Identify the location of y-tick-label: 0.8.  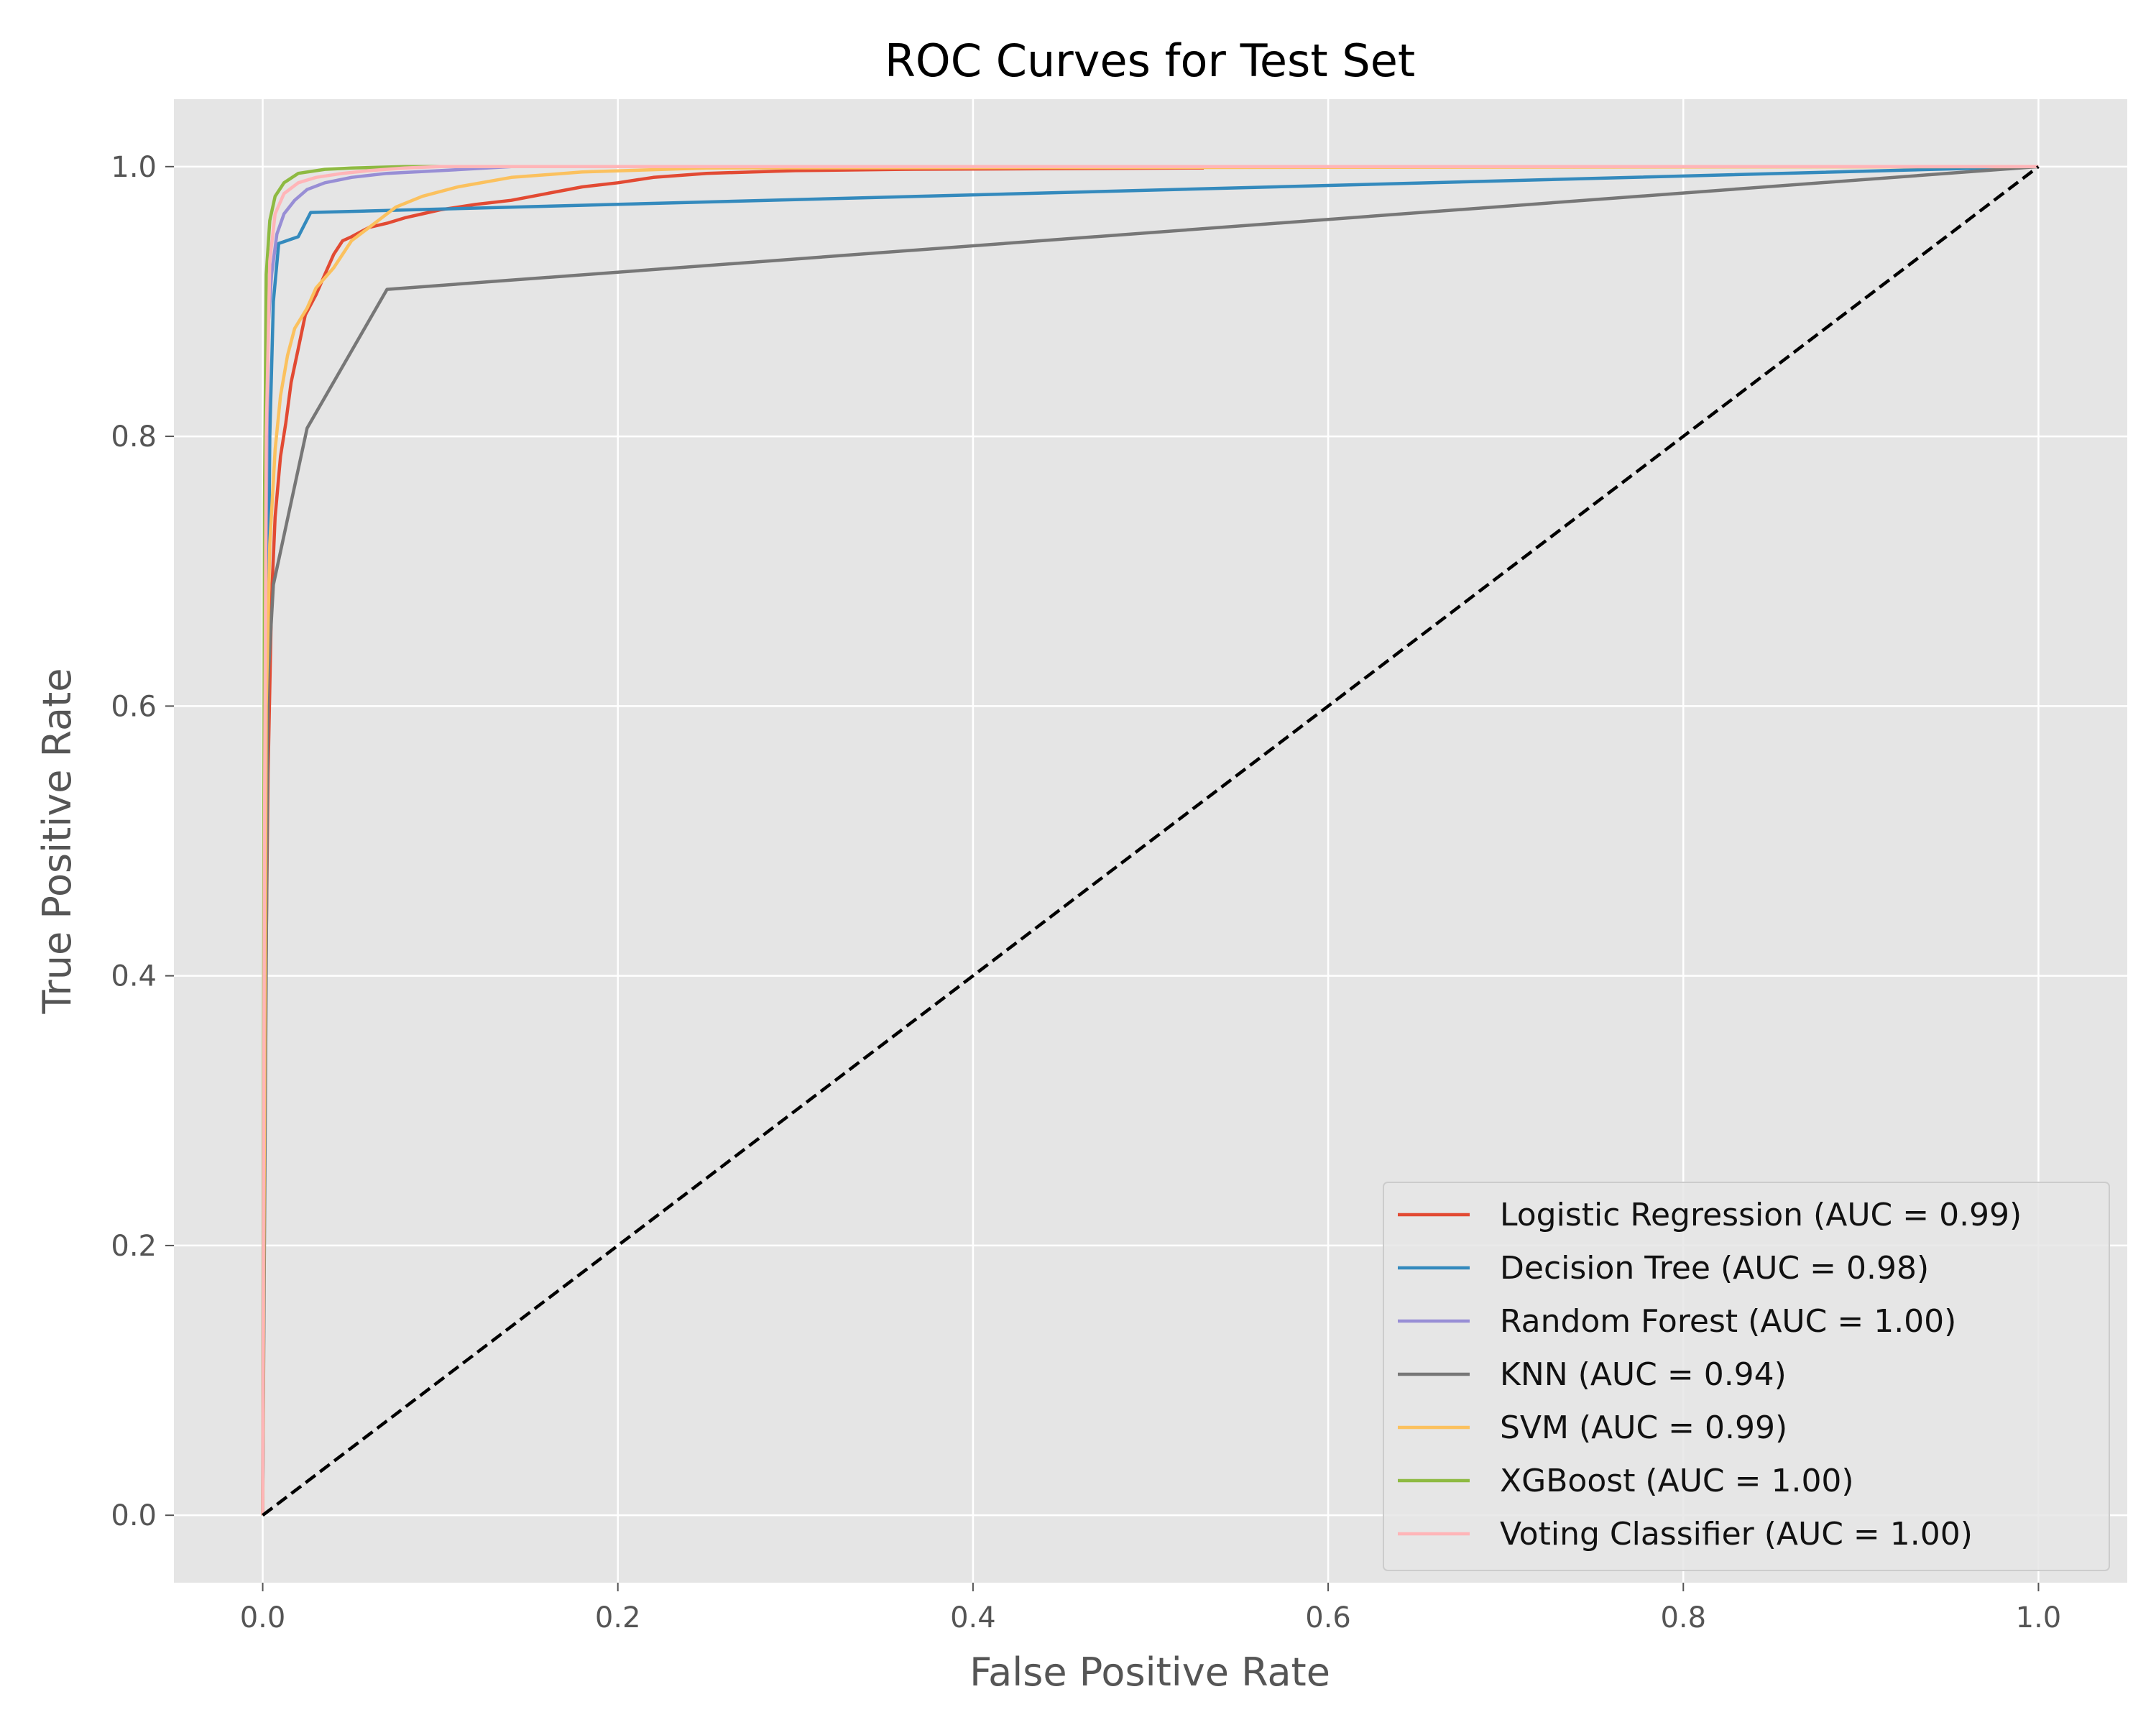
(134, 437).